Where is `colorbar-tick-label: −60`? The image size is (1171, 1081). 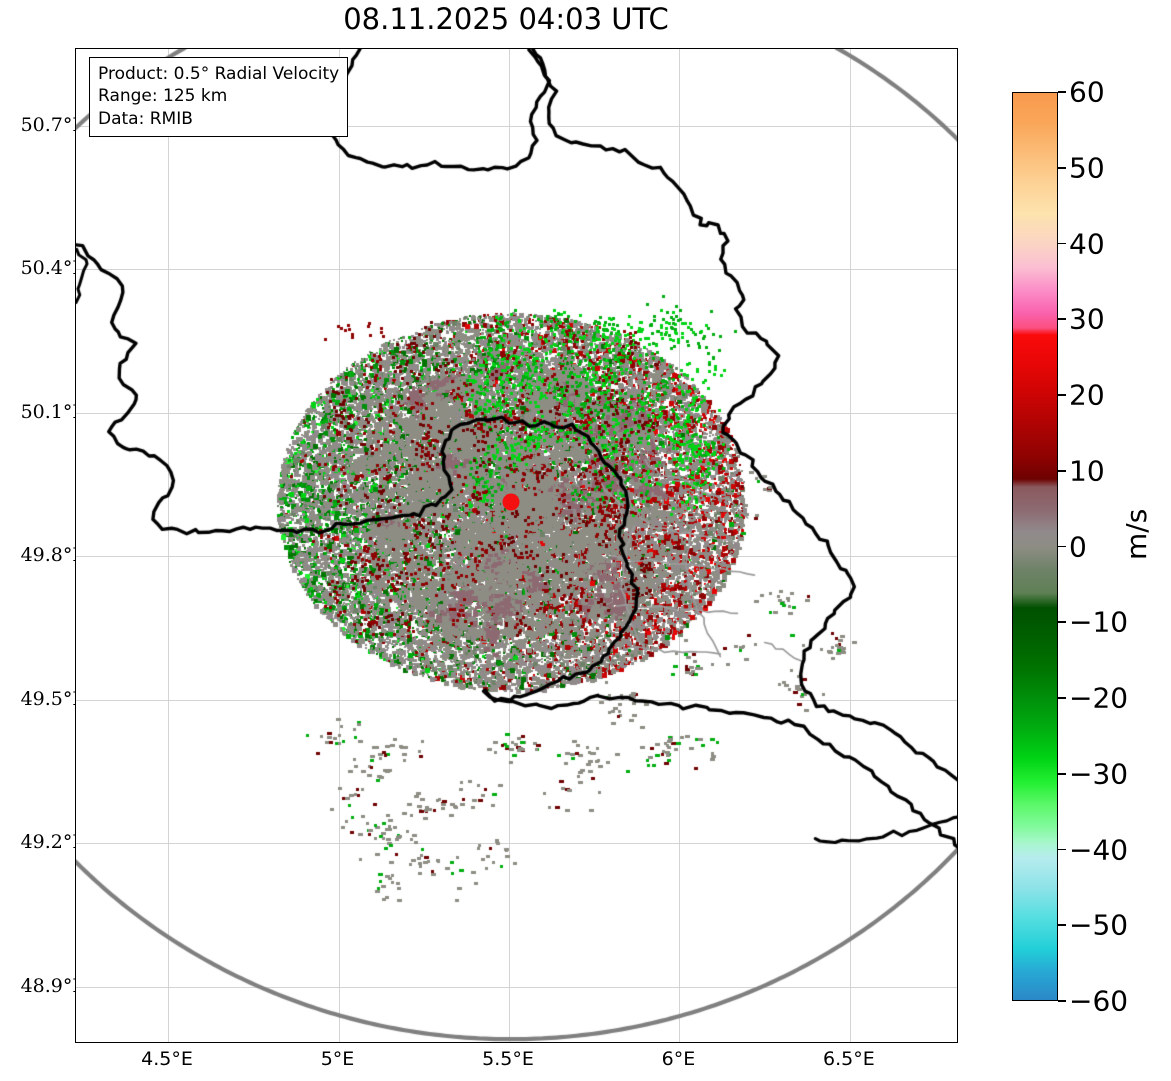 colorbar-tick-label: −60 is located at coordinates (1099, 1001).